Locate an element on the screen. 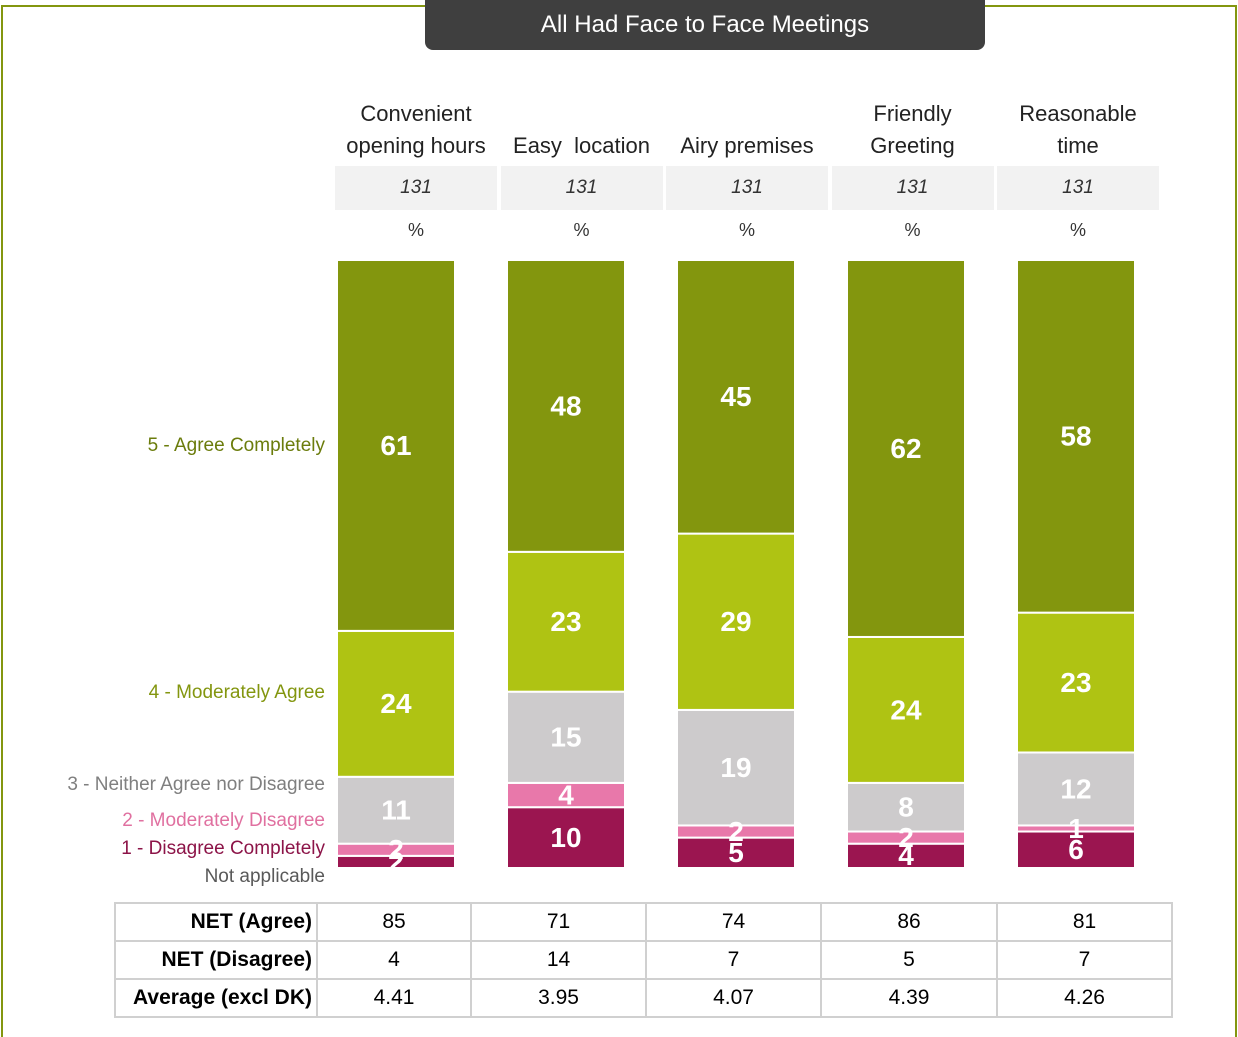  data-label: 62 is located at coordinates (905, 448).